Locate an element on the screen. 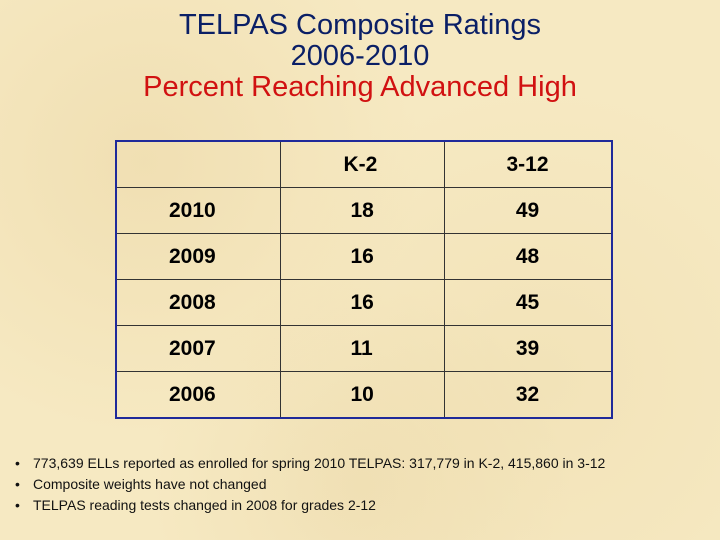  table-row: 2007 11 39 is located at coordinates (363, 348).